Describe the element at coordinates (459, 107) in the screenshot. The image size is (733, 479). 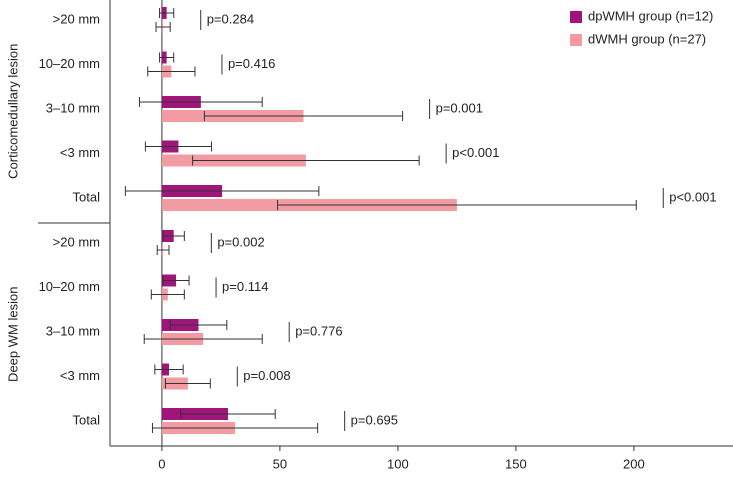
I see `annotation: p=0.001` at that location.